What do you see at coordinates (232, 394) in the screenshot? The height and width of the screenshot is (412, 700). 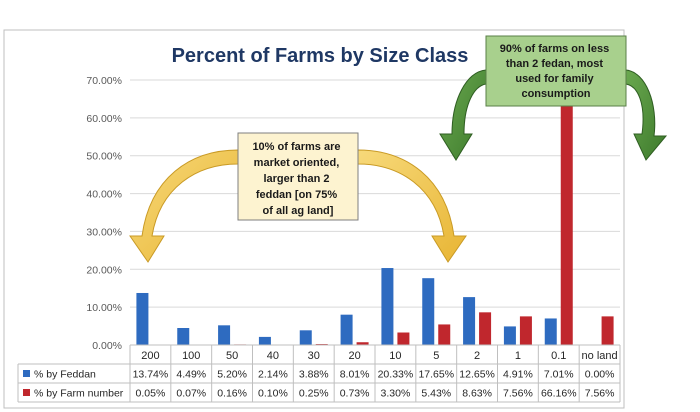 I see `data-label: 0.16%` at bounding box center [232, 394].